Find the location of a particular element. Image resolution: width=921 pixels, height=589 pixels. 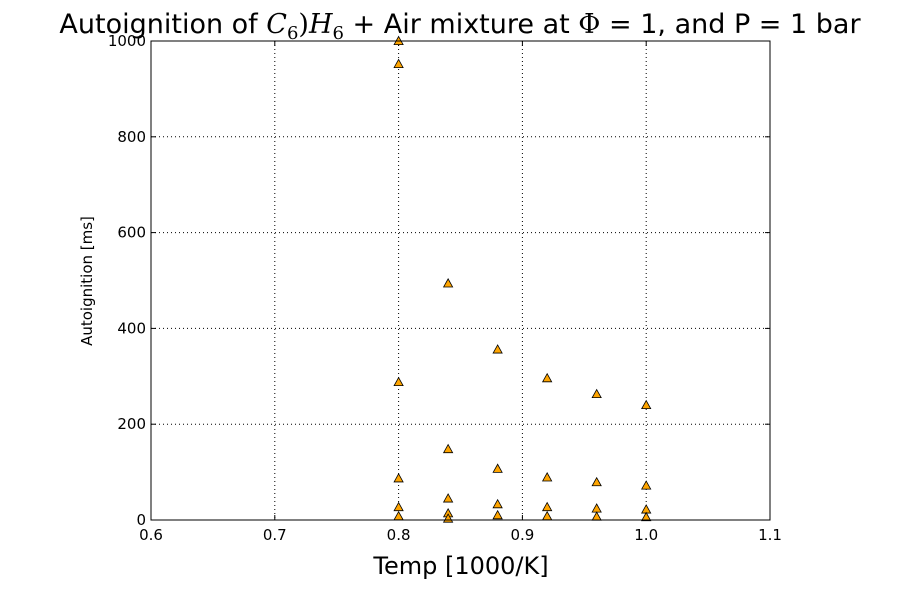

y-tick-label: 800 is located at coordinates (131, 137).